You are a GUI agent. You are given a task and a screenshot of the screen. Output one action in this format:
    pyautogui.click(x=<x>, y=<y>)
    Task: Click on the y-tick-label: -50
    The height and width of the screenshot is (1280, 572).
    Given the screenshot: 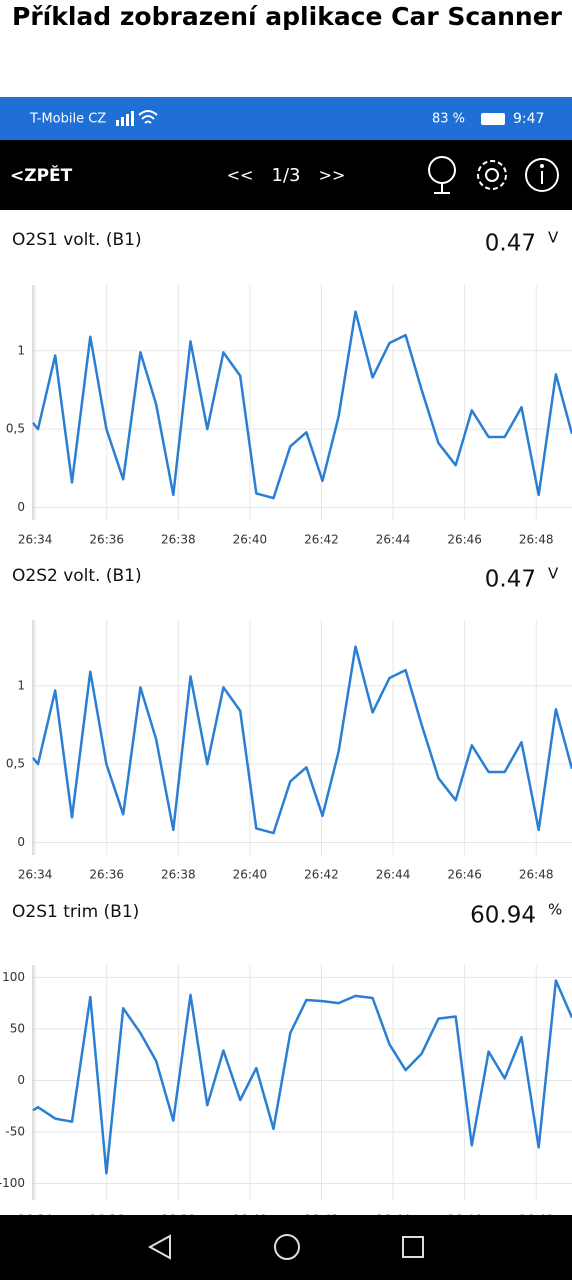 What is the action you would take?
    pyautogui.click(x=15, y=1131)
    